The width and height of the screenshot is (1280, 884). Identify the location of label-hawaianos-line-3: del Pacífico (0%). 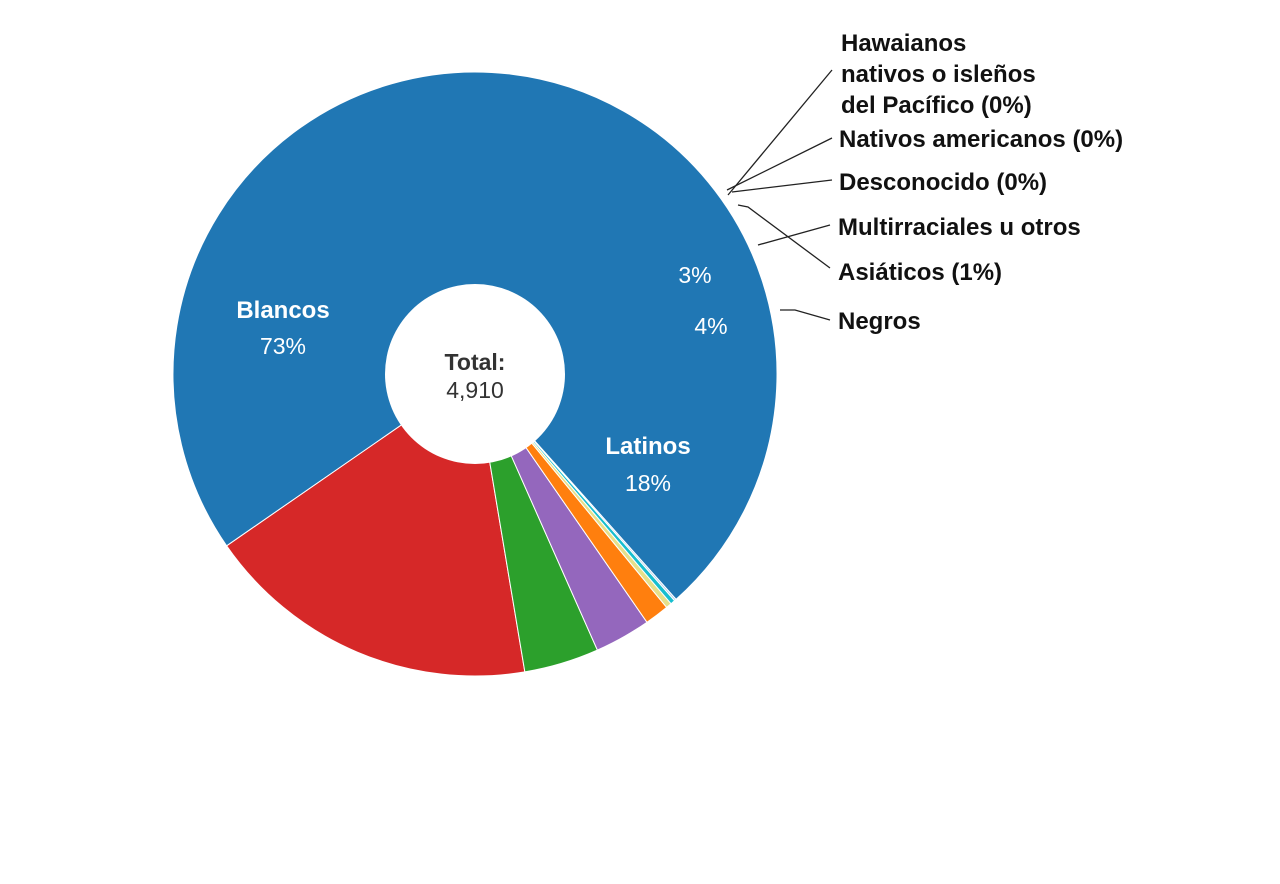
(936, 105).